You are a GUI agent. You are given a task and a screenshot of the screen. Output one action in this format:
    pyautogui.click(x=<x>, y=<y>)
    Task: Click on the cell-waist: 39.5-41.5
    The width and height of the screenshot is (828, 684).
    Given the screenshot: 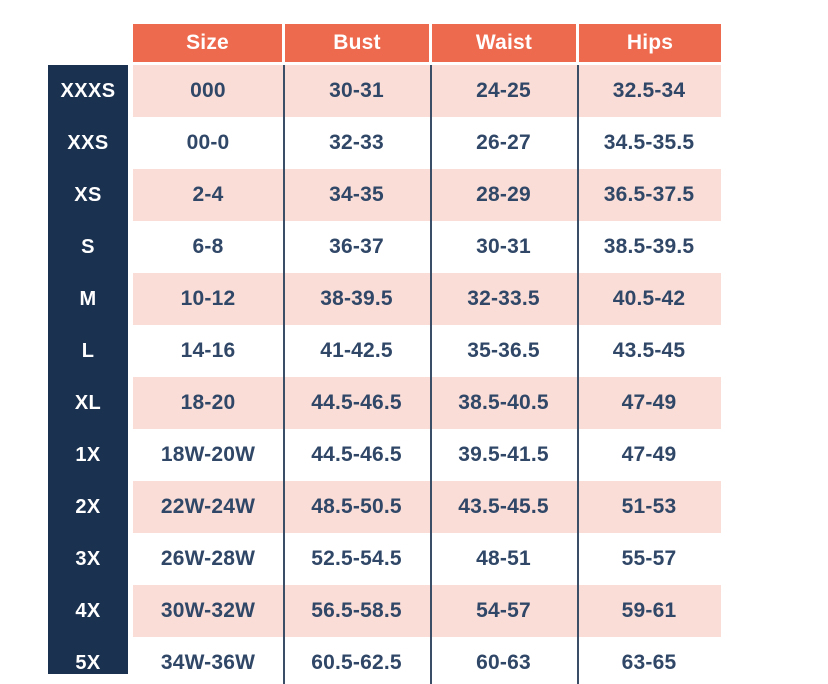 What is the action you would take?
    pyautogui.click(x=503, y=454)
    